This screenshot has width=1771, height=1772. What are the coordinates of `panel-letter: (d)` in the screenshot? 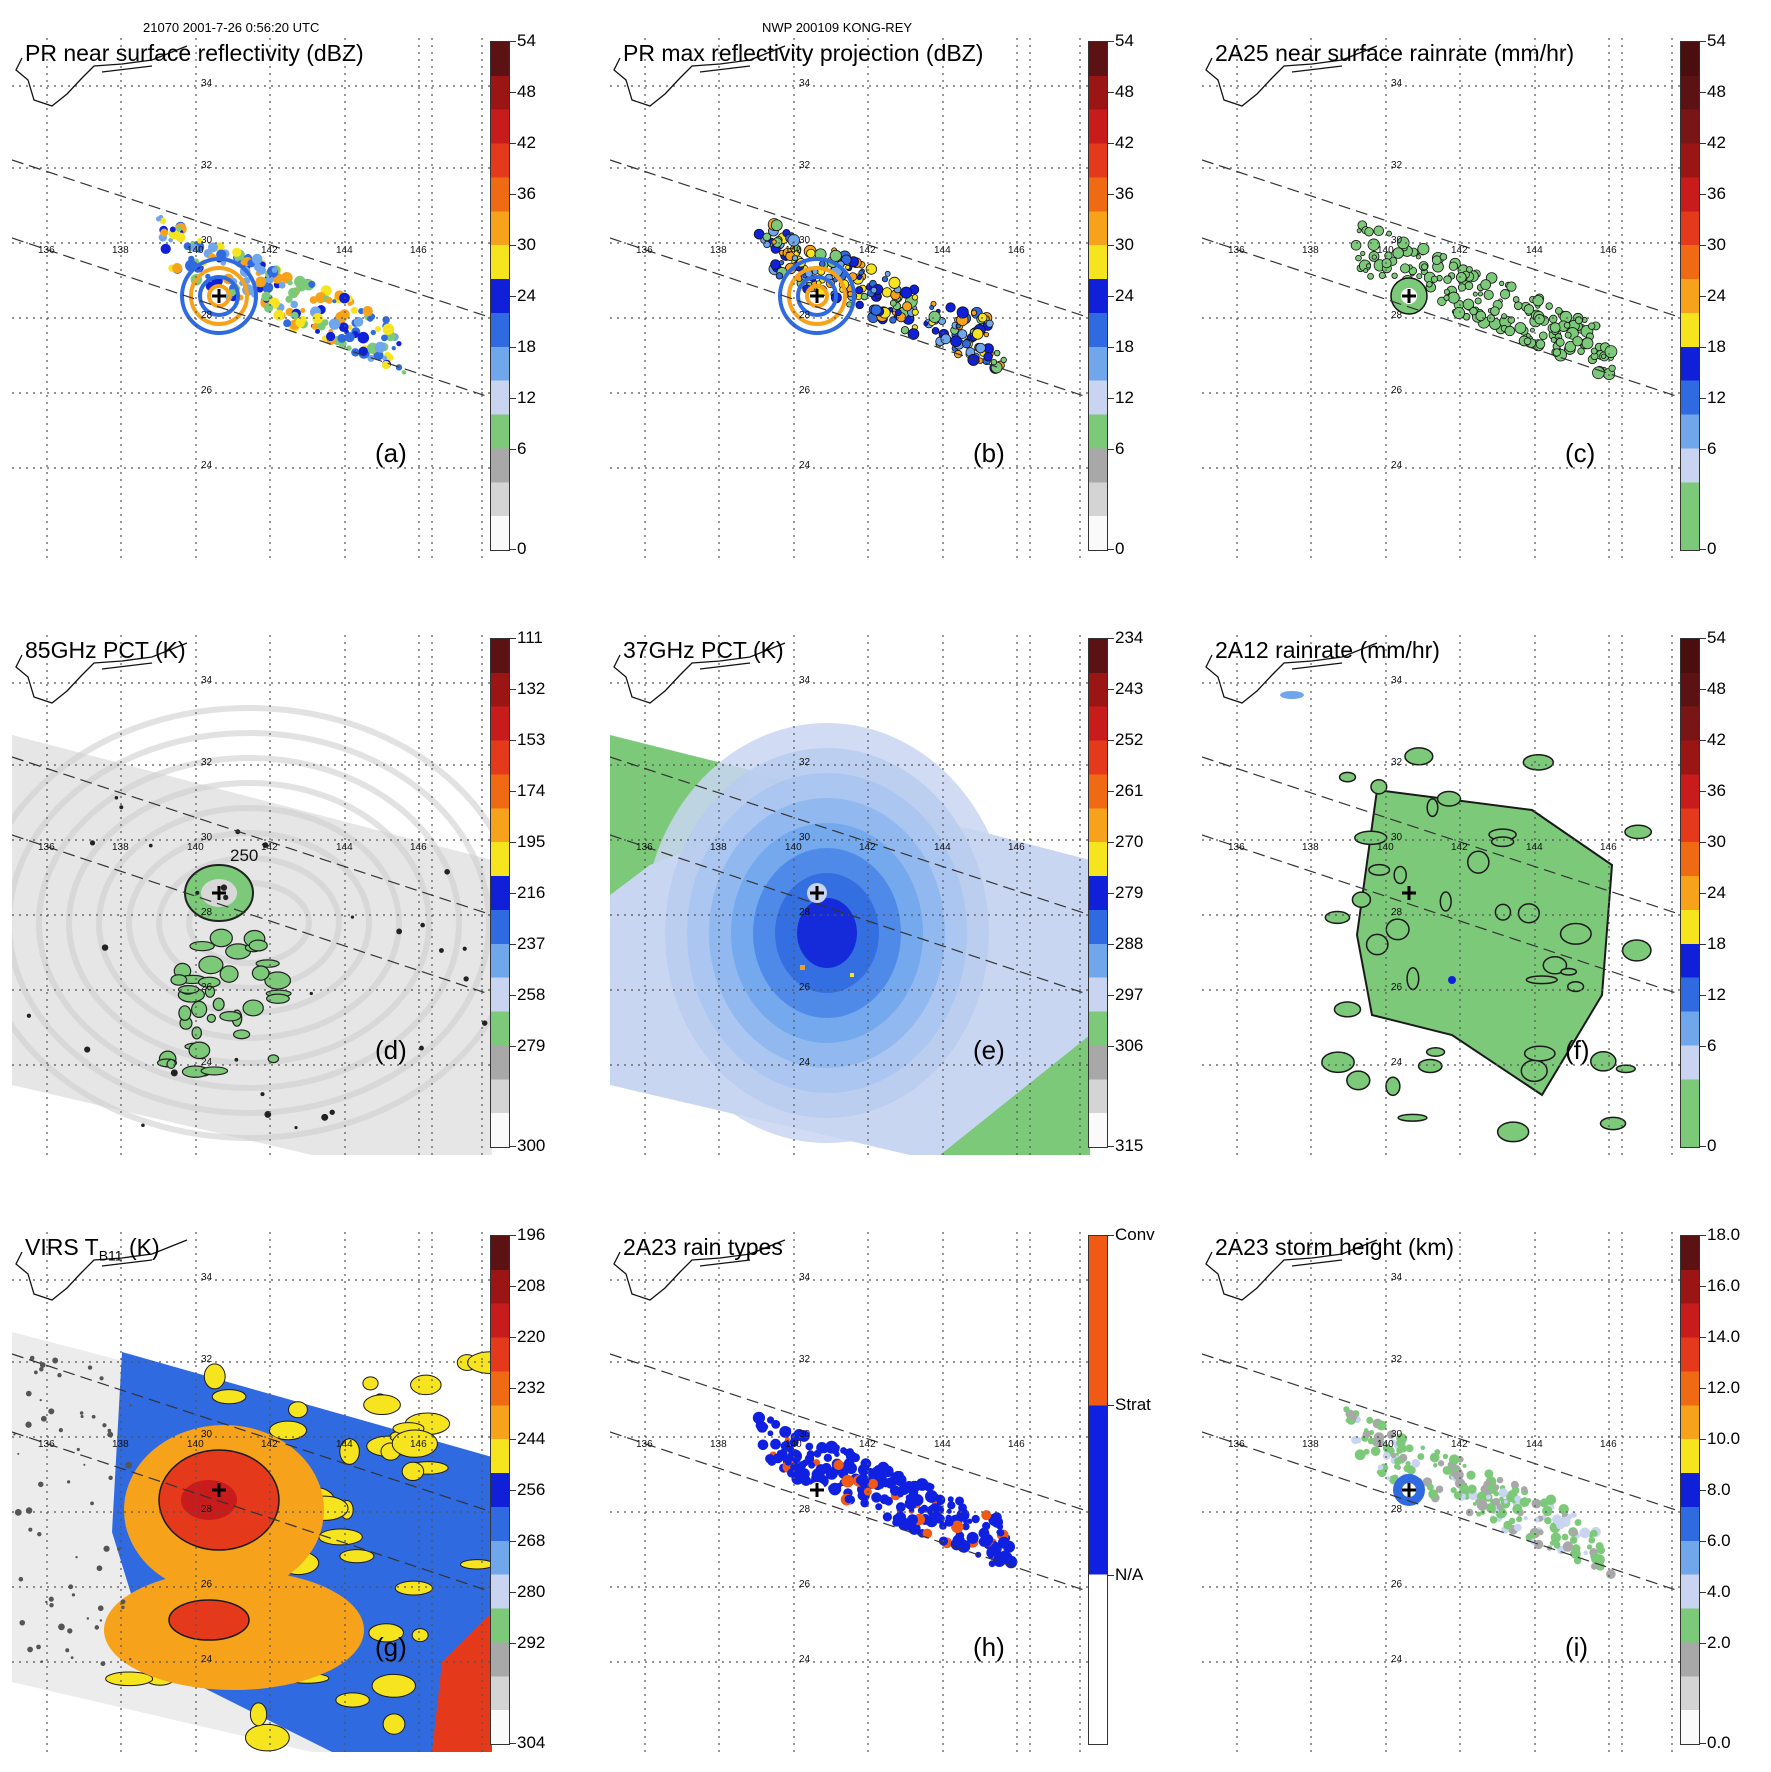 It's located at (391, 1050).